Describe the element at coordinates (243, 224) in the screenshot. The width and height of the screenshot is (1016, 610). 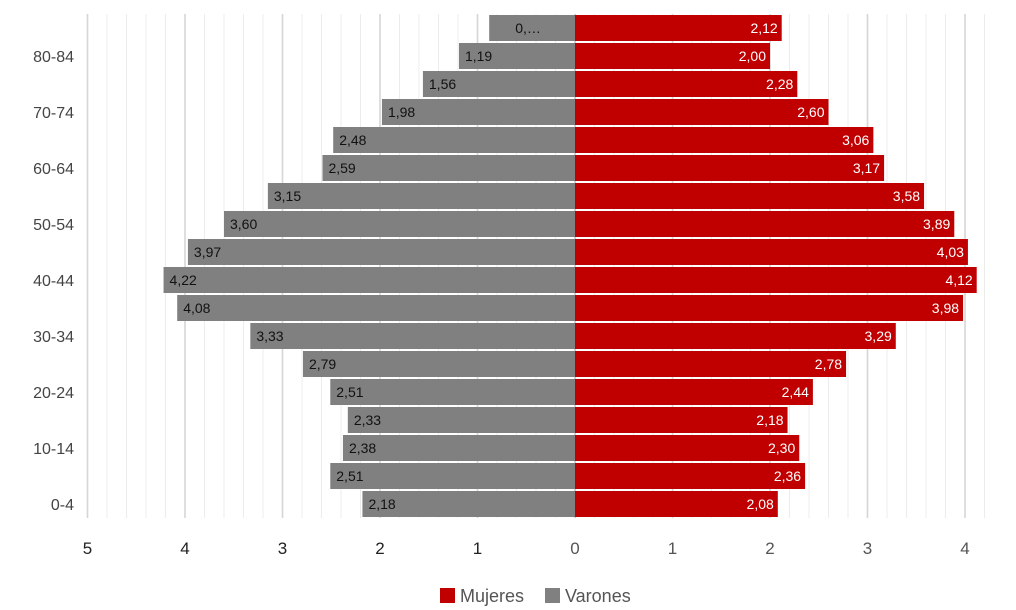
I see `varones-data-label: 3,60` at that location.